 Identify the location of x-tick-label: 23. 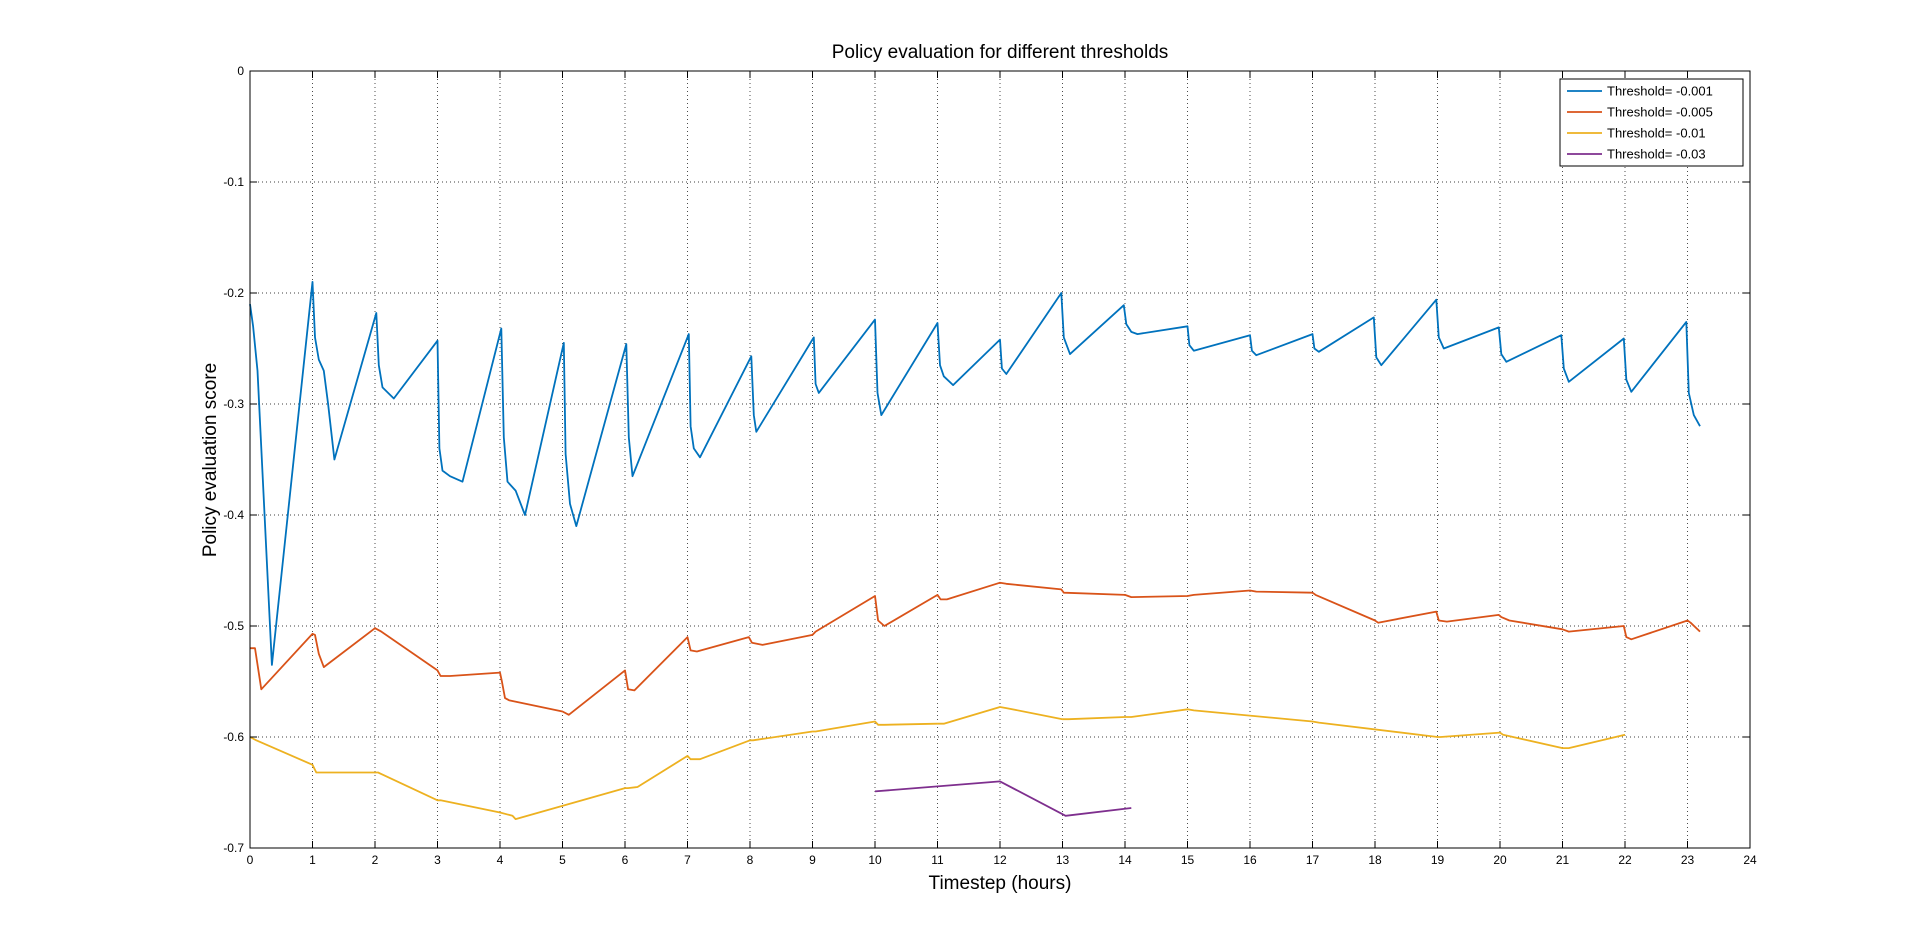
(1688, 860).